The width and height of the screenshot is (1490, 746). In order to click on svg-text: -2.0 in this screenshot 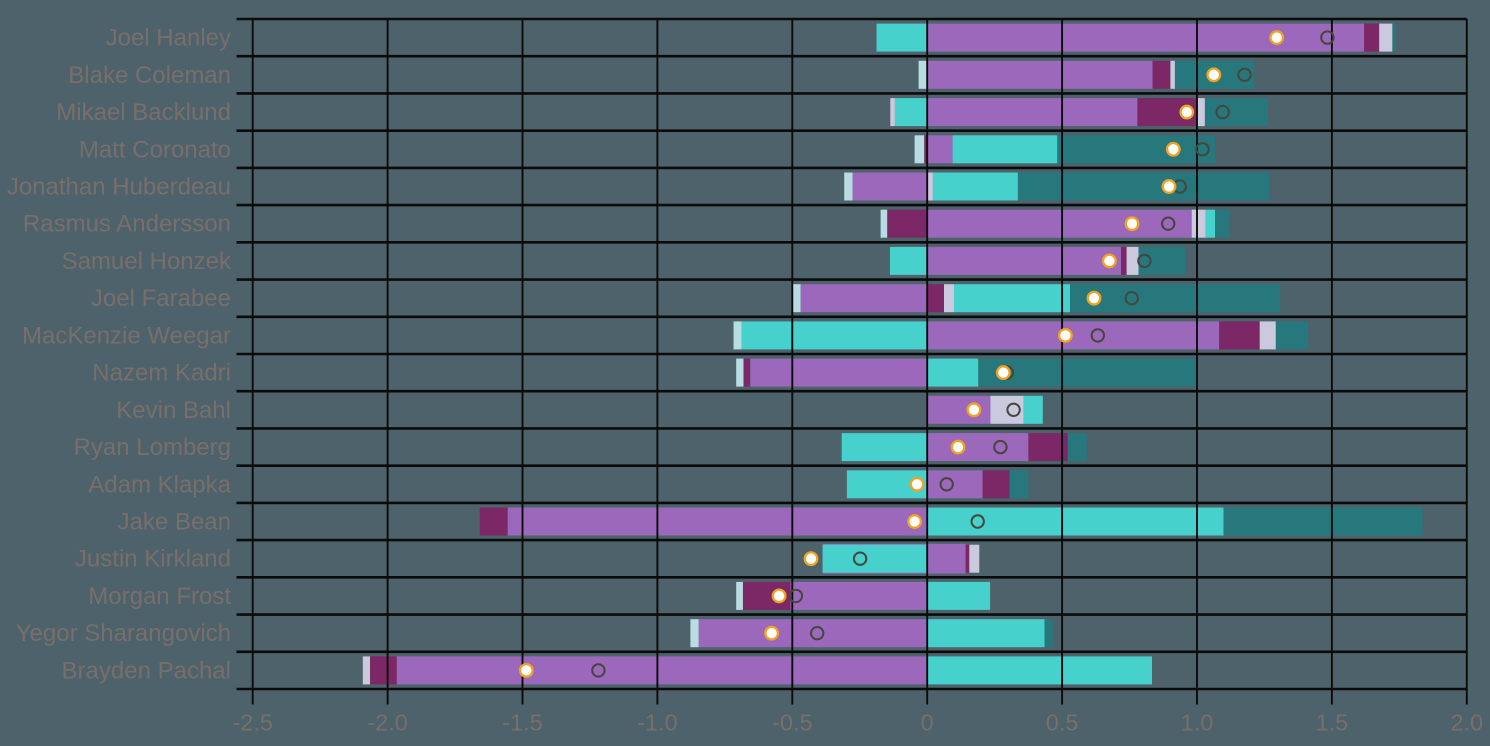, I will do `click(387, 723)`.